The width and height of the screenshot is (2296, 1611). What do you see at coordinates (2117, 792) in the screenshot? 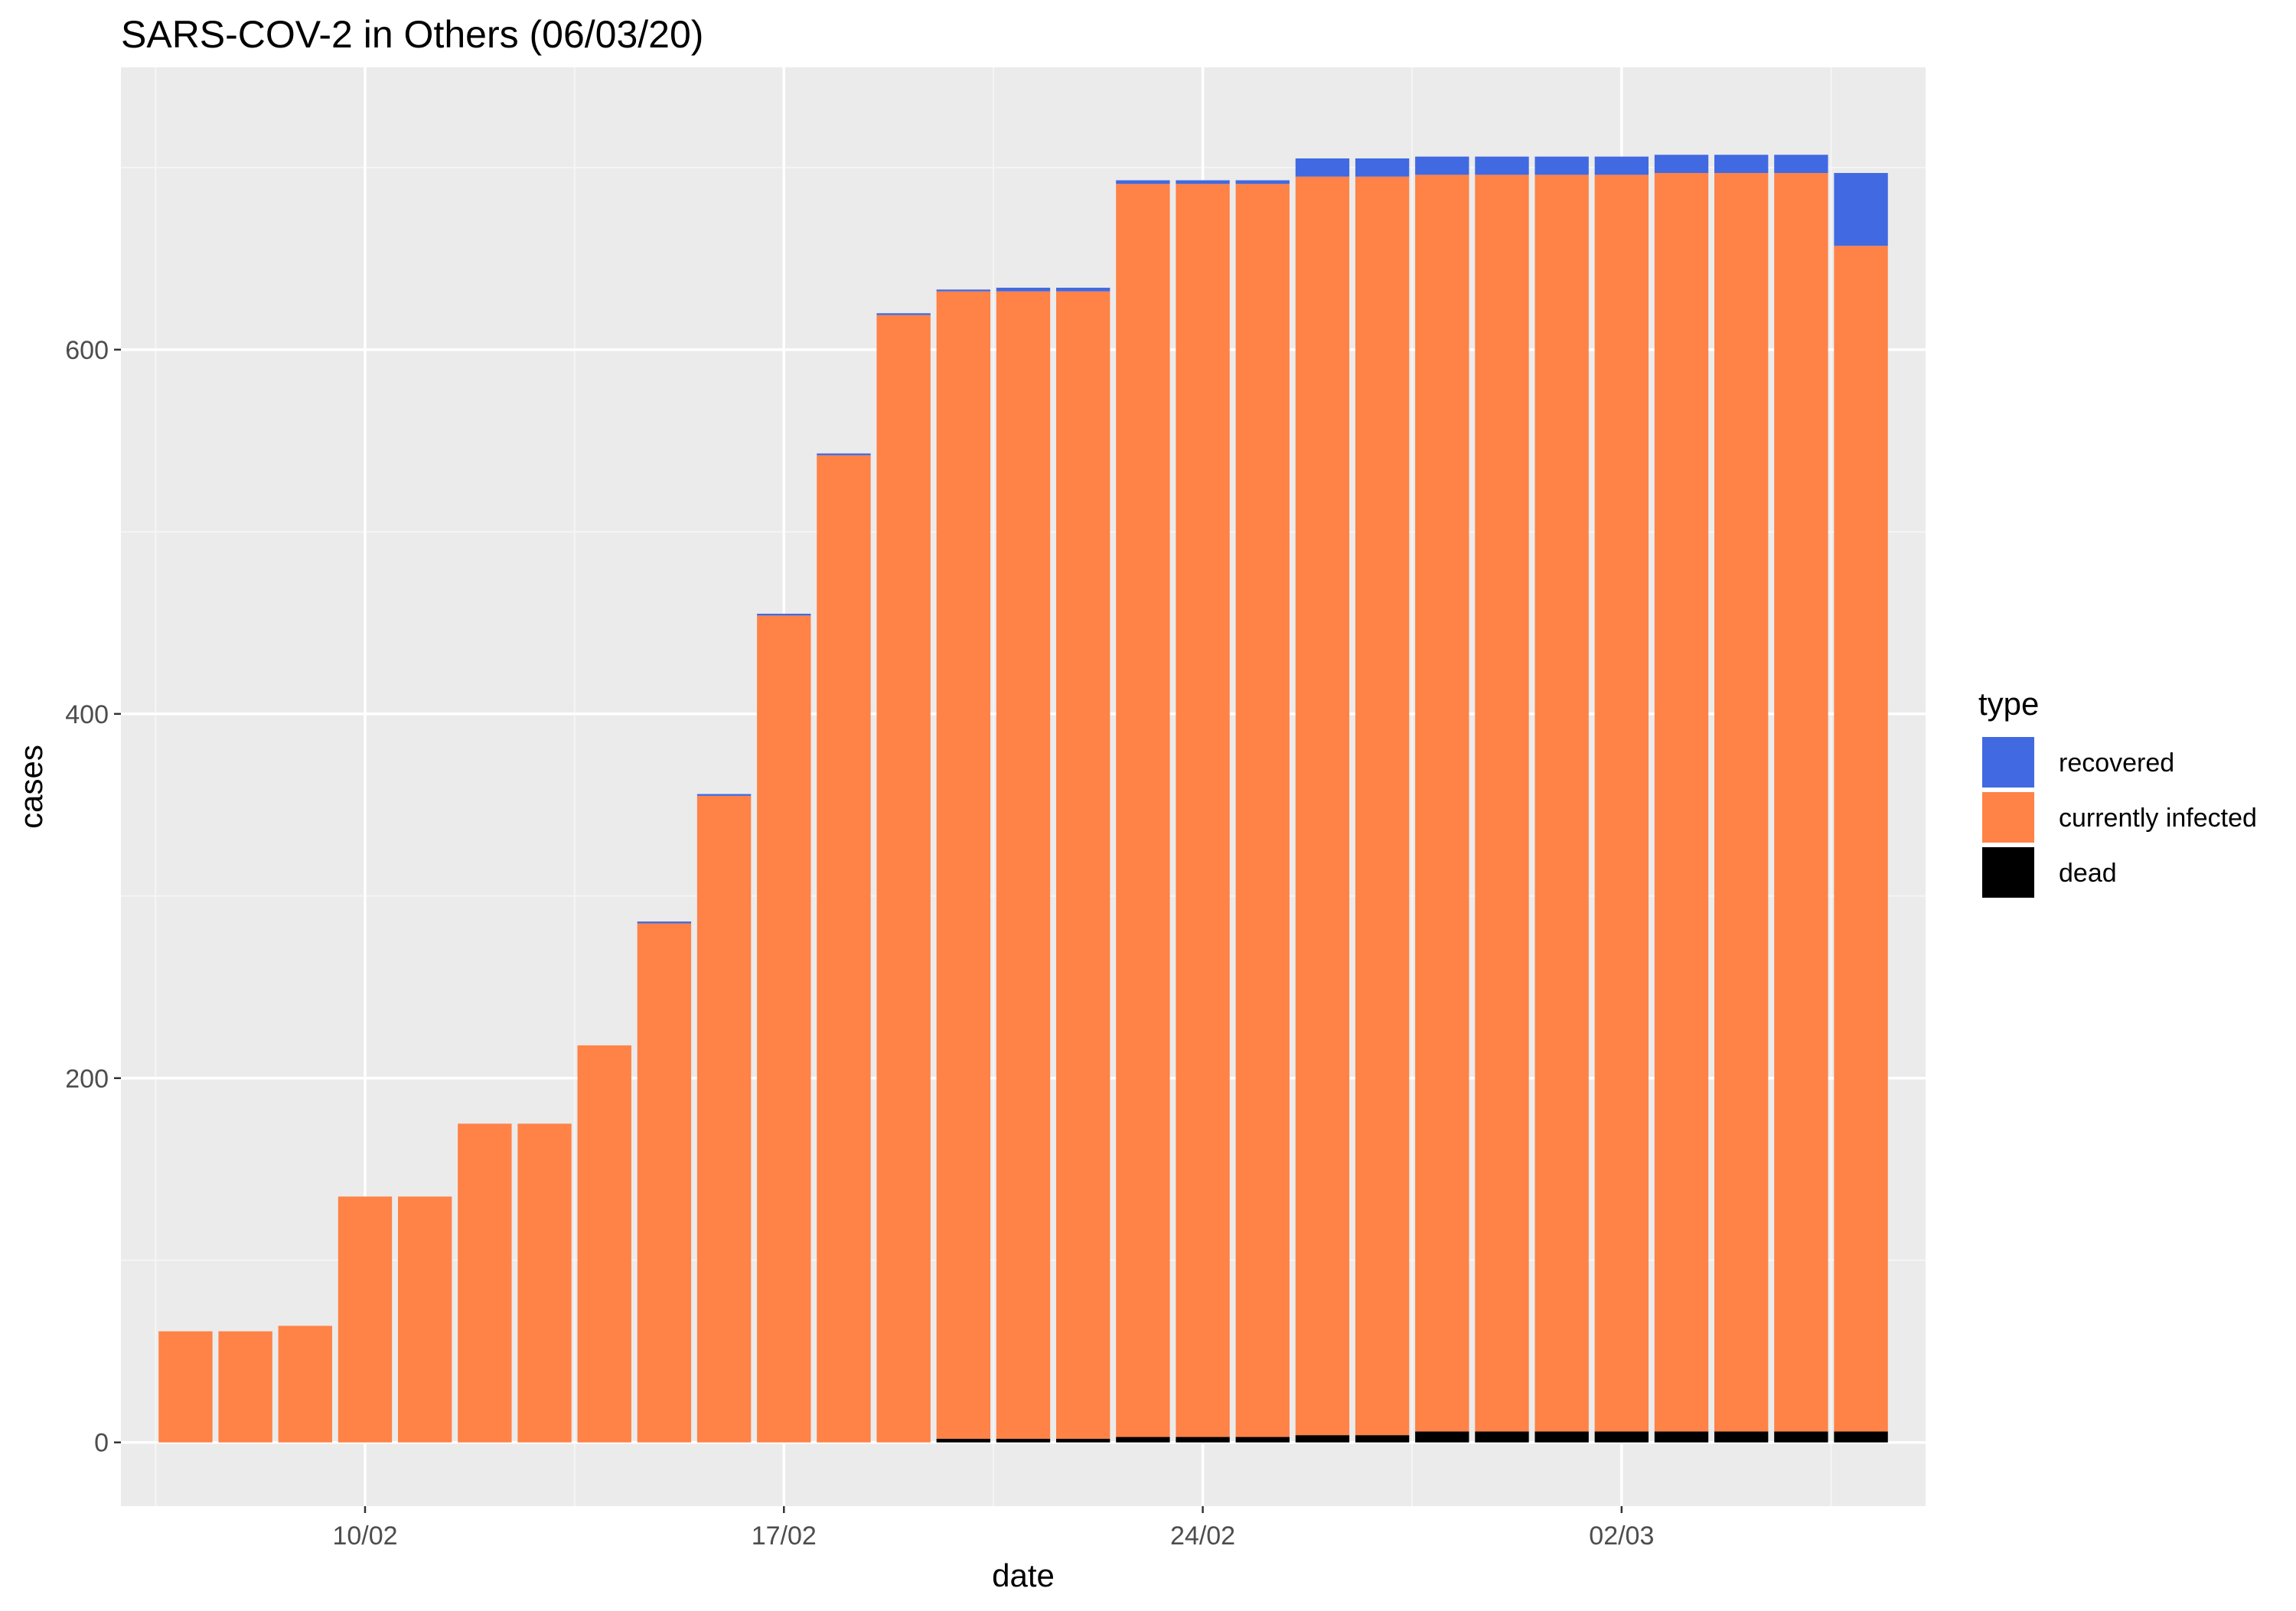
I see `legend: type recovered currently infected dead` at bounding box center [2117, 792].